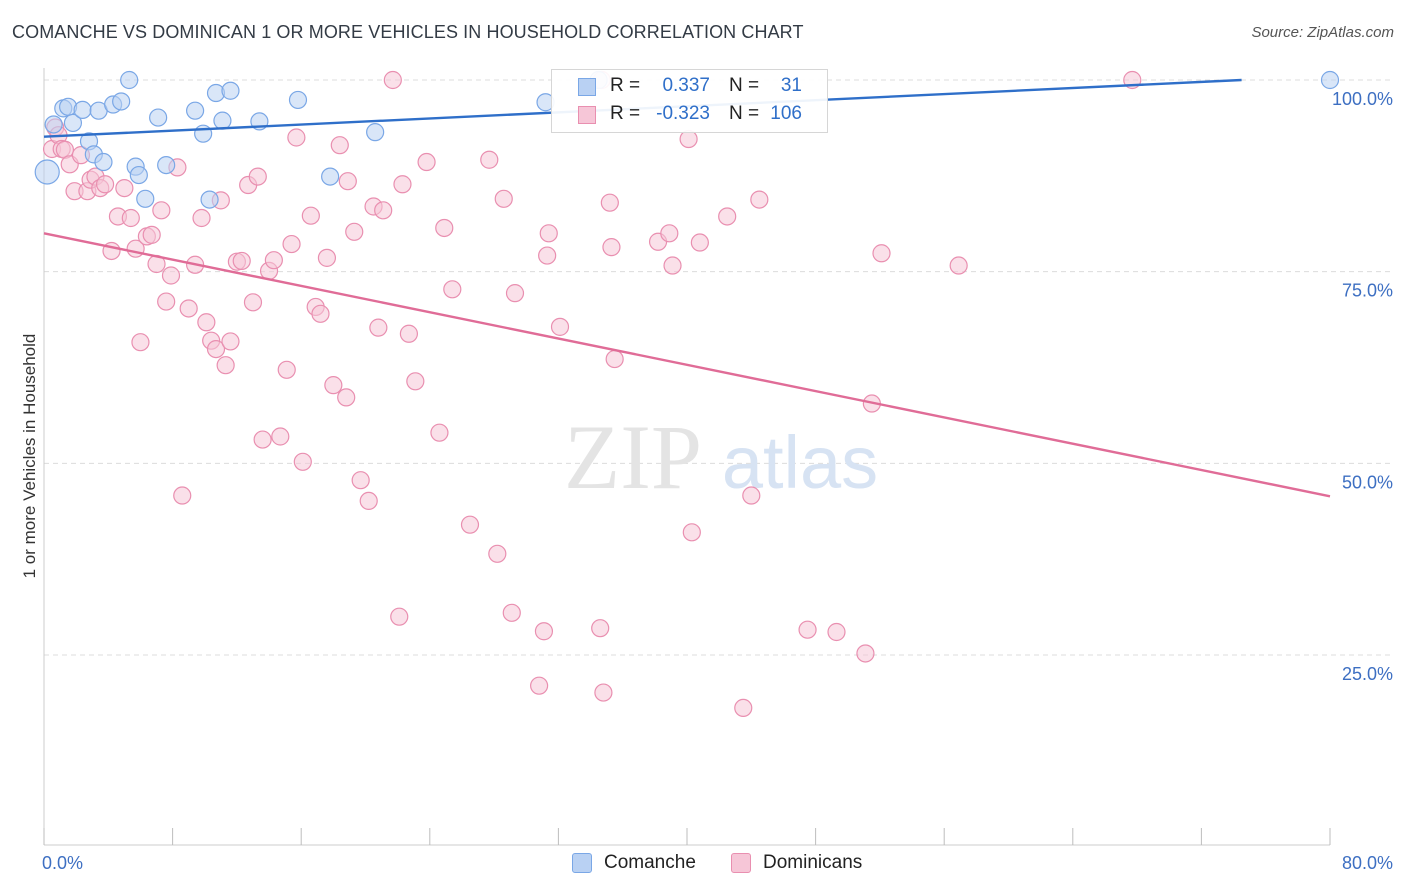  What do you see at coordinates (1367, 863) in the screenshot?
I see `x-tick-label-max: 80.0%` at bounding box center [1367, 863].